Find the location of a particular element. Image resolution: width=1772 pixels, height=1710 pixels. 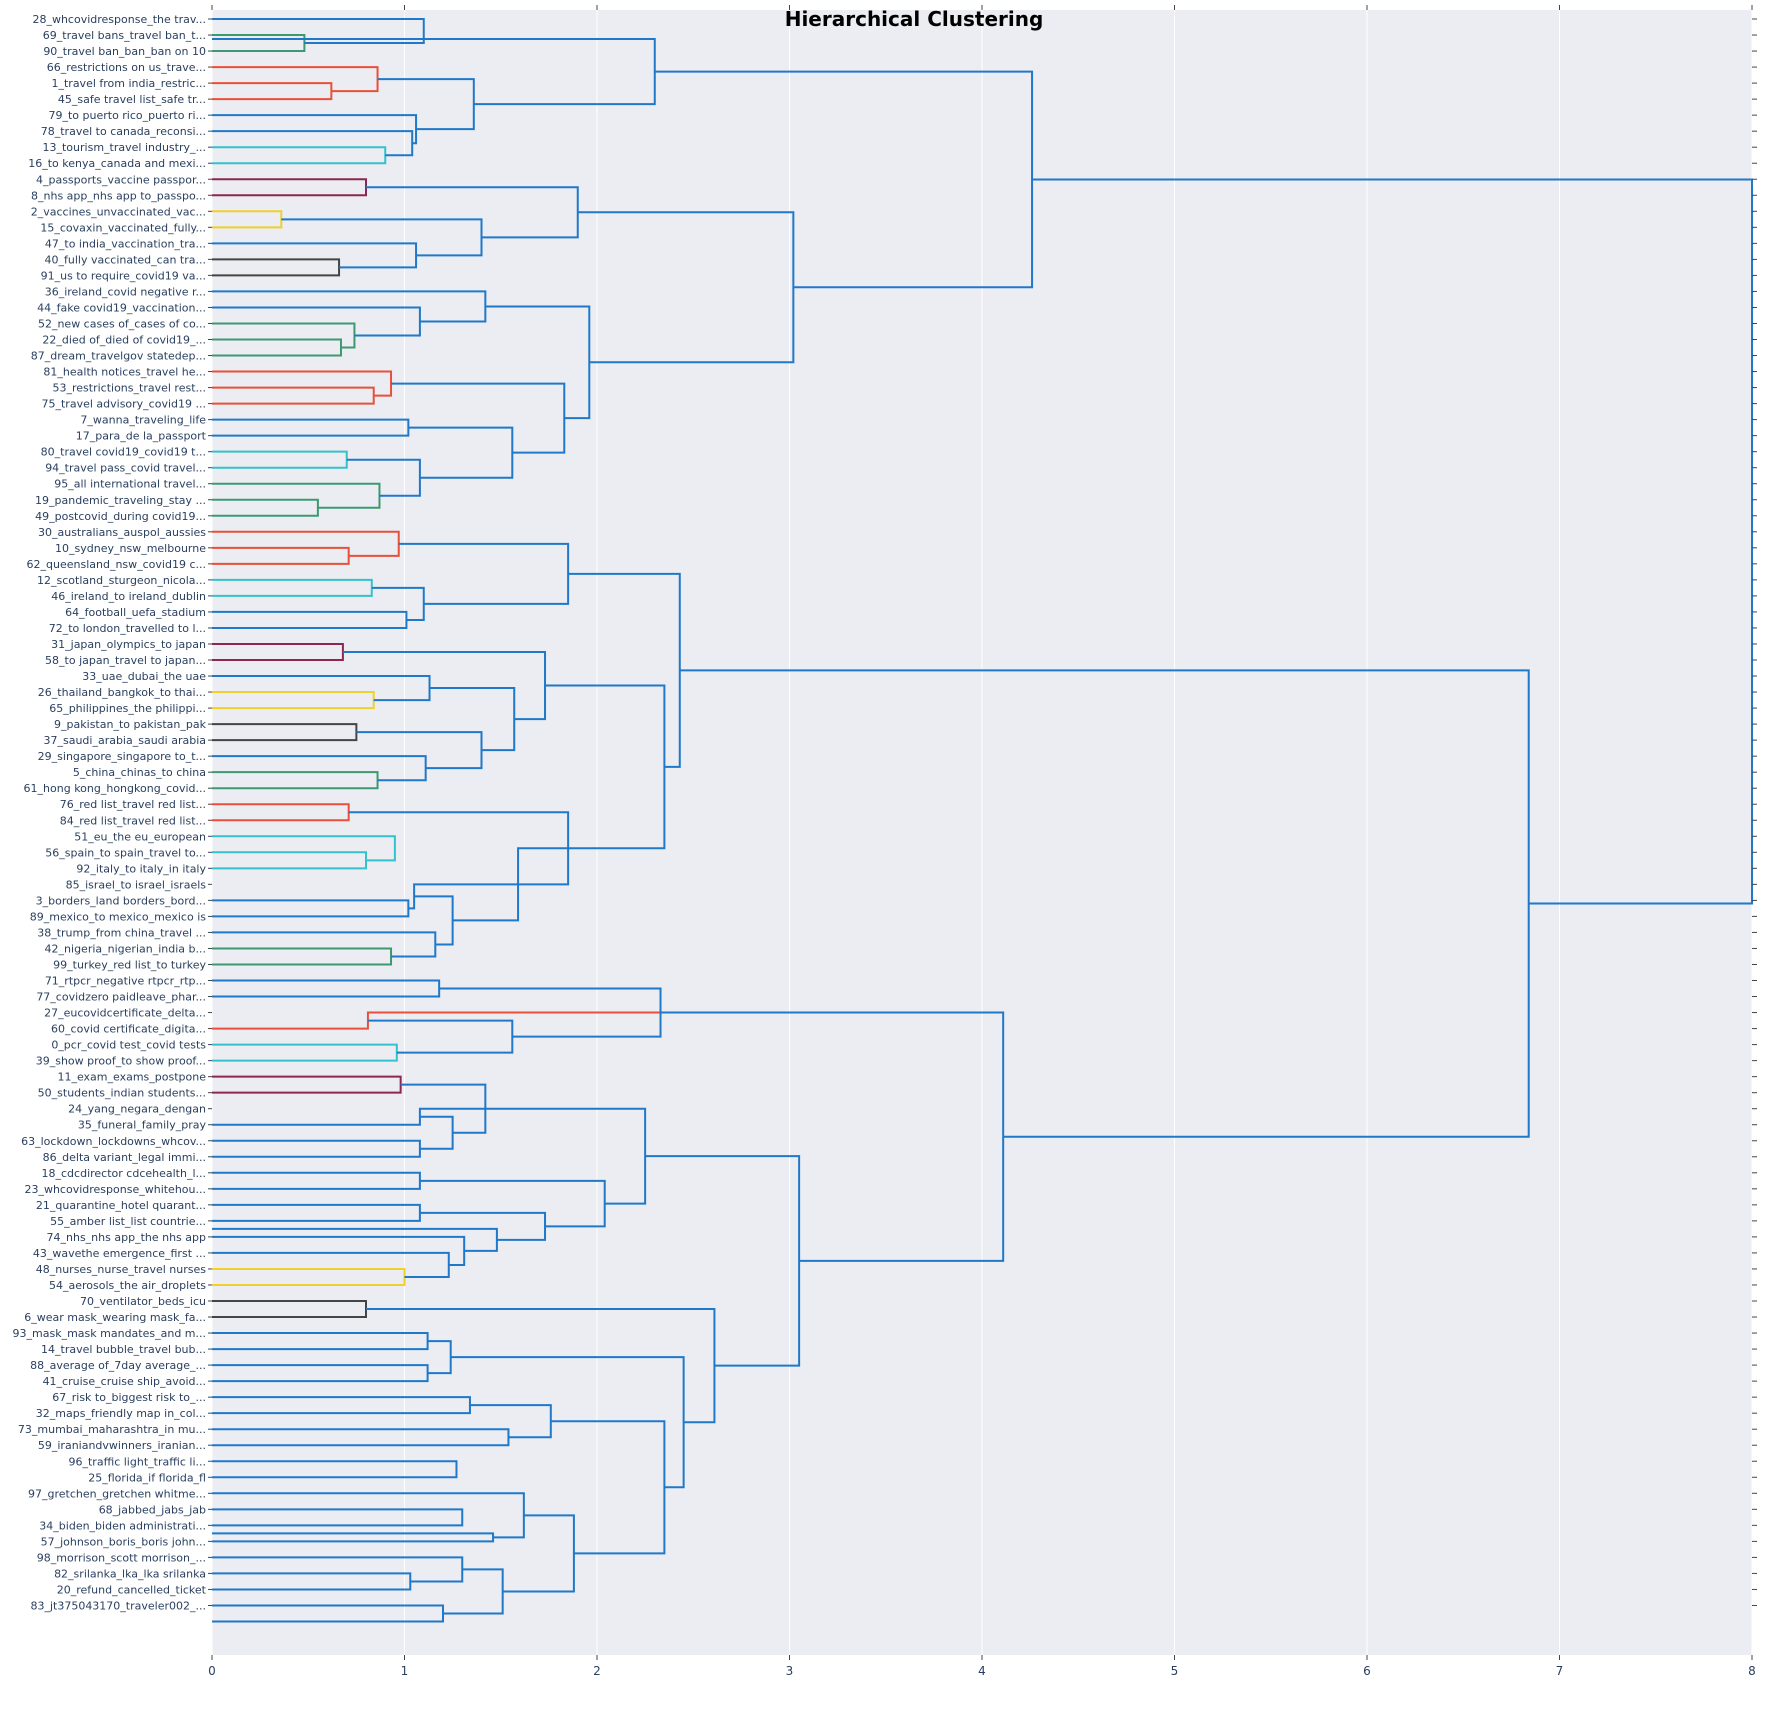

leaf-label: 74_nhs_nhs app_the nhs app is located at coordinates (126, 1237).